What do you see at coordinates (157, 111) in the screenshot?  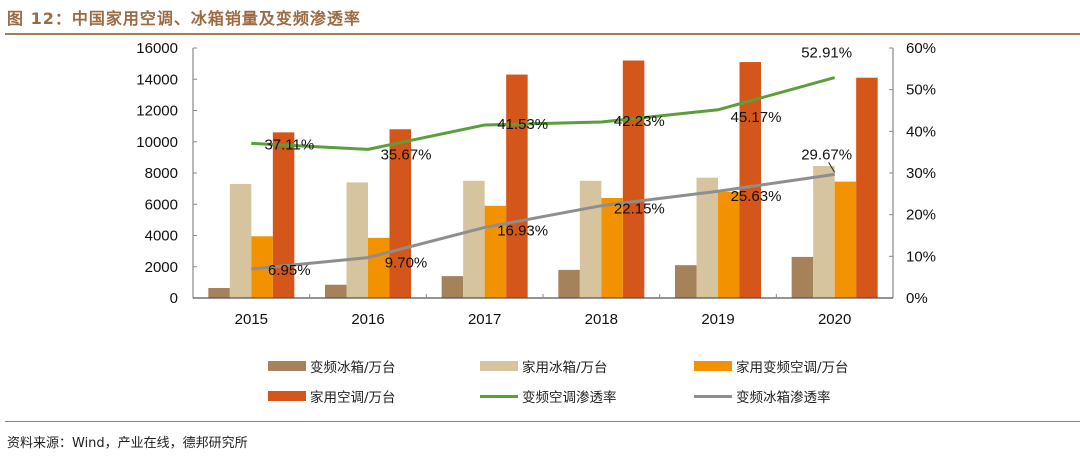 I see `left-axis-tick-label: 12000` at bounding box center [157, 111].